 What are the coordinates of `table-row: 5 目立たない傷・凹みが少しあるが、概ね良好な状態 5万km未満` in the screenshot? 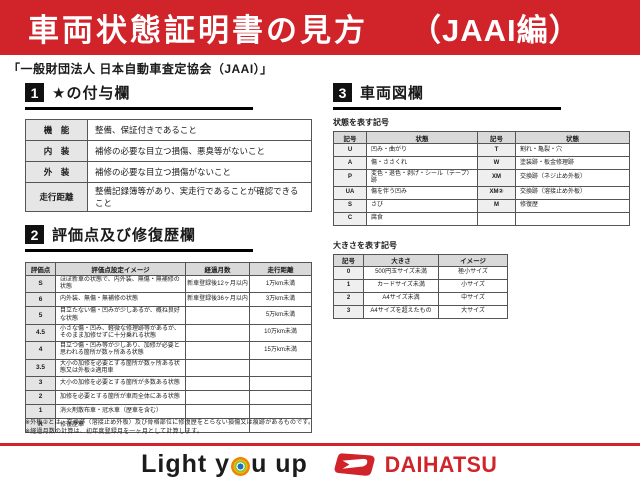 It's located at (168, 315).